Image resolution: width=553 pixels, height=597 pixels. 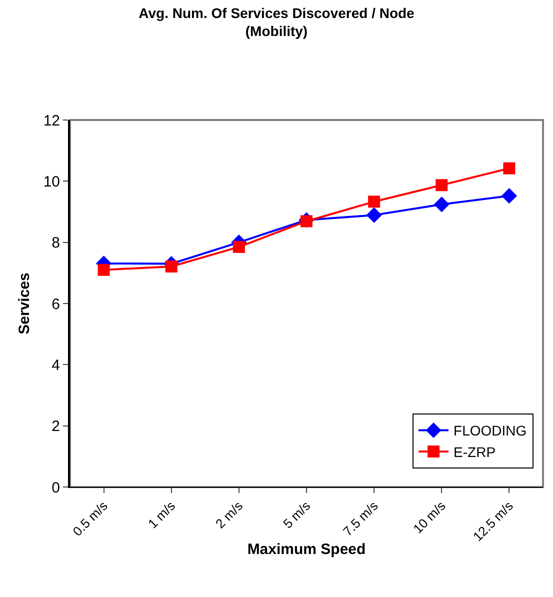 I want to click on y-tick-label: 2, so click(x=56, y=427).